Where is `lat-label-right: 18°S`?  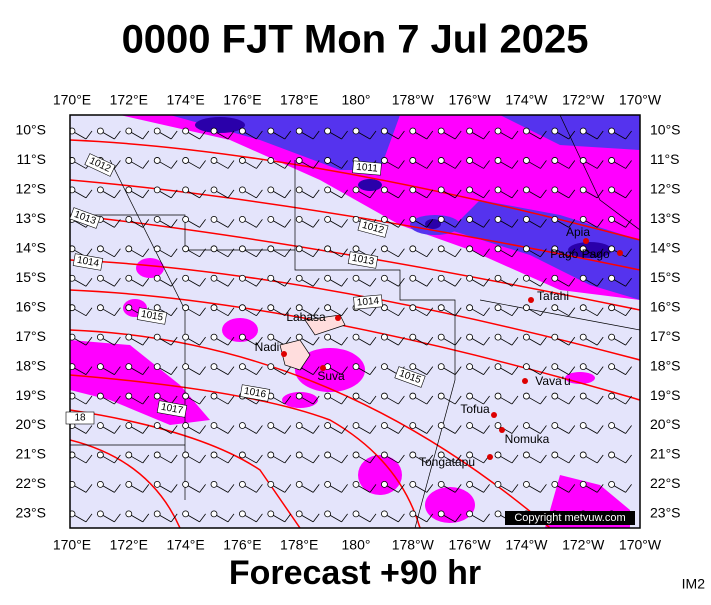 lat-label-right: 18°S is located at coordinates (665, 365).